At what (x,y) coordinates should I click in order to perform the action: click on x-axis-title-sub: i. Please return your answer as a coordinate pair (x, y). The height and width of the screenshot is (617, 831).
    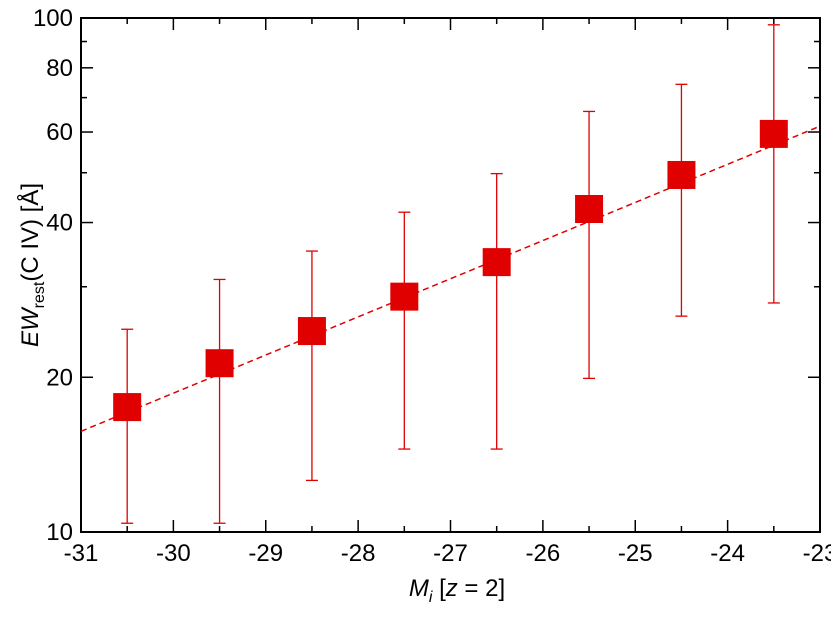
    Looking at the image, I should click on (431, 597).